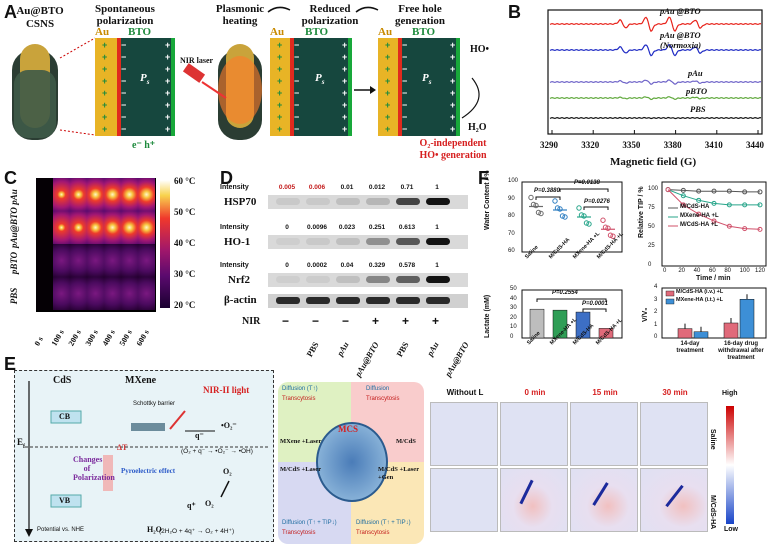 This screenshot has width=771, height=546. Describe the element at coordinates (730, 465) in the screenshot. I see `micro-colorbar` at that location.